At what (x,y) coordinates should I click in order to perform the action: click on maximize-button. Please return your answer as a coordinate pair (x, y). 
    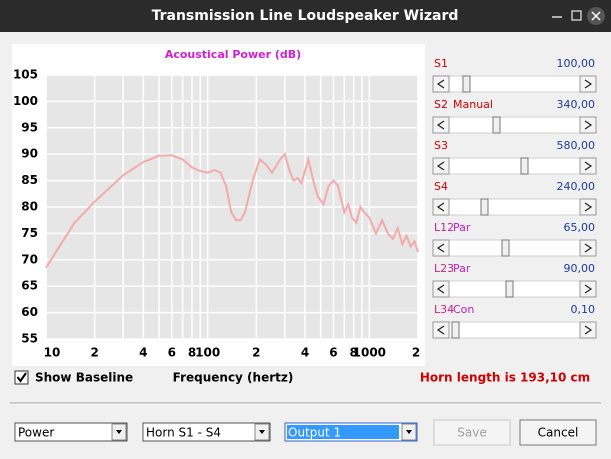
    Looking at the image, I should click on (576, 15).